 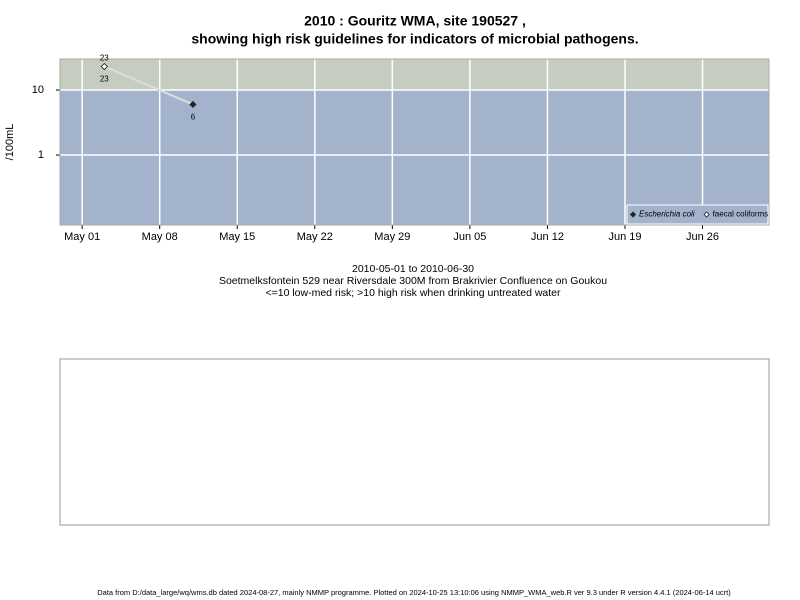 What do you see at coordinates (193, 117) in the screenshot?
I see `data-label: 6` at bounding box center [193, 117].